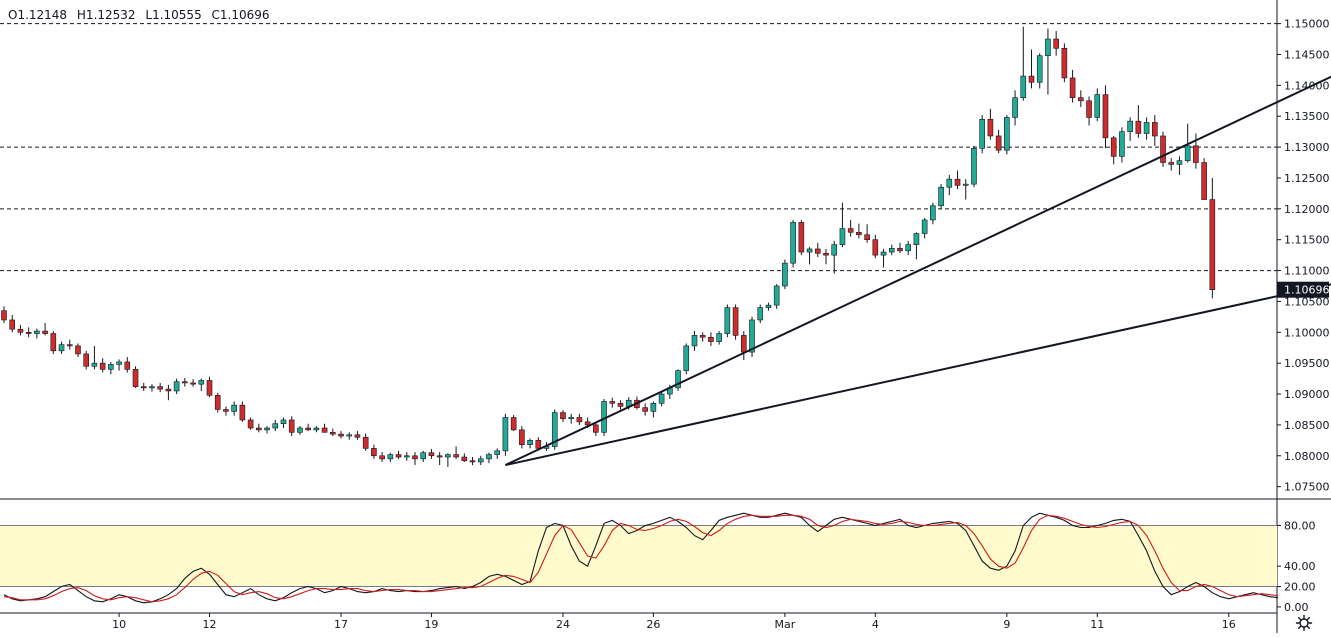 The height and width of the screenshot is (637, 1331). Describe the element at coordinates (1304, 623) in the screenshot. I see `gear-icon` at that location.